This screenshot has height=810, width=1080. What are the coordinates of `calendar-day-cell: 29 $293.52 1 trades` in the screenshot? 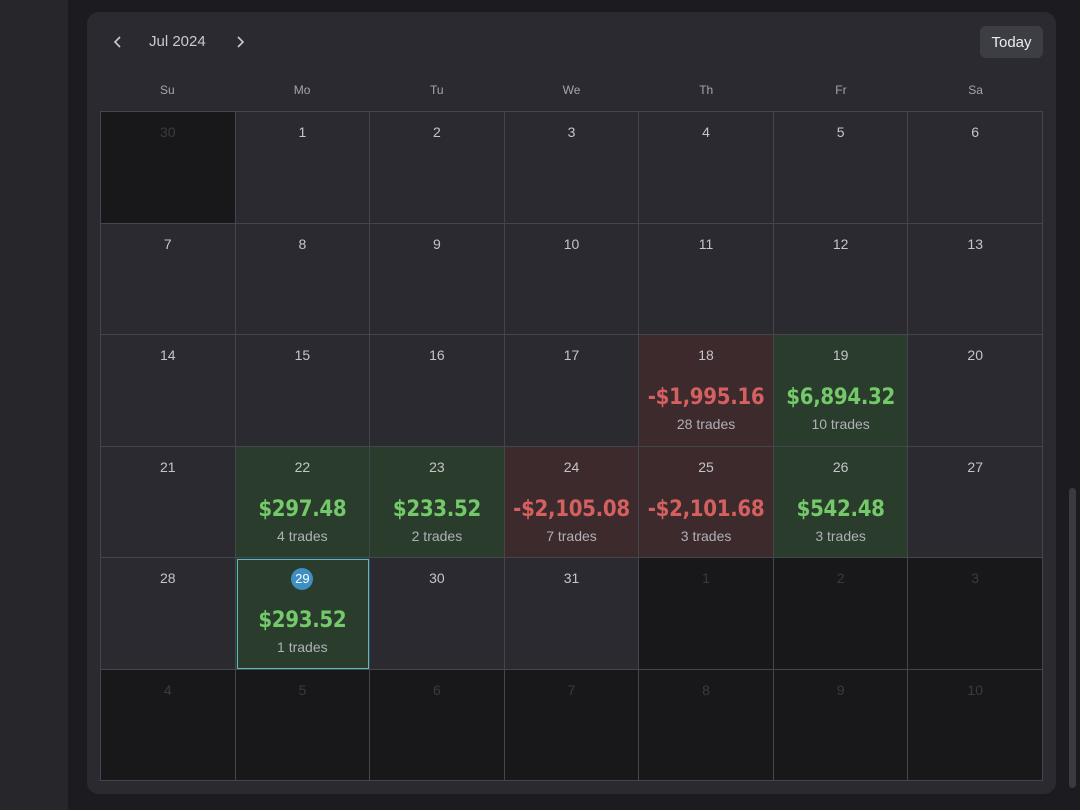 It's located at (303, 614).